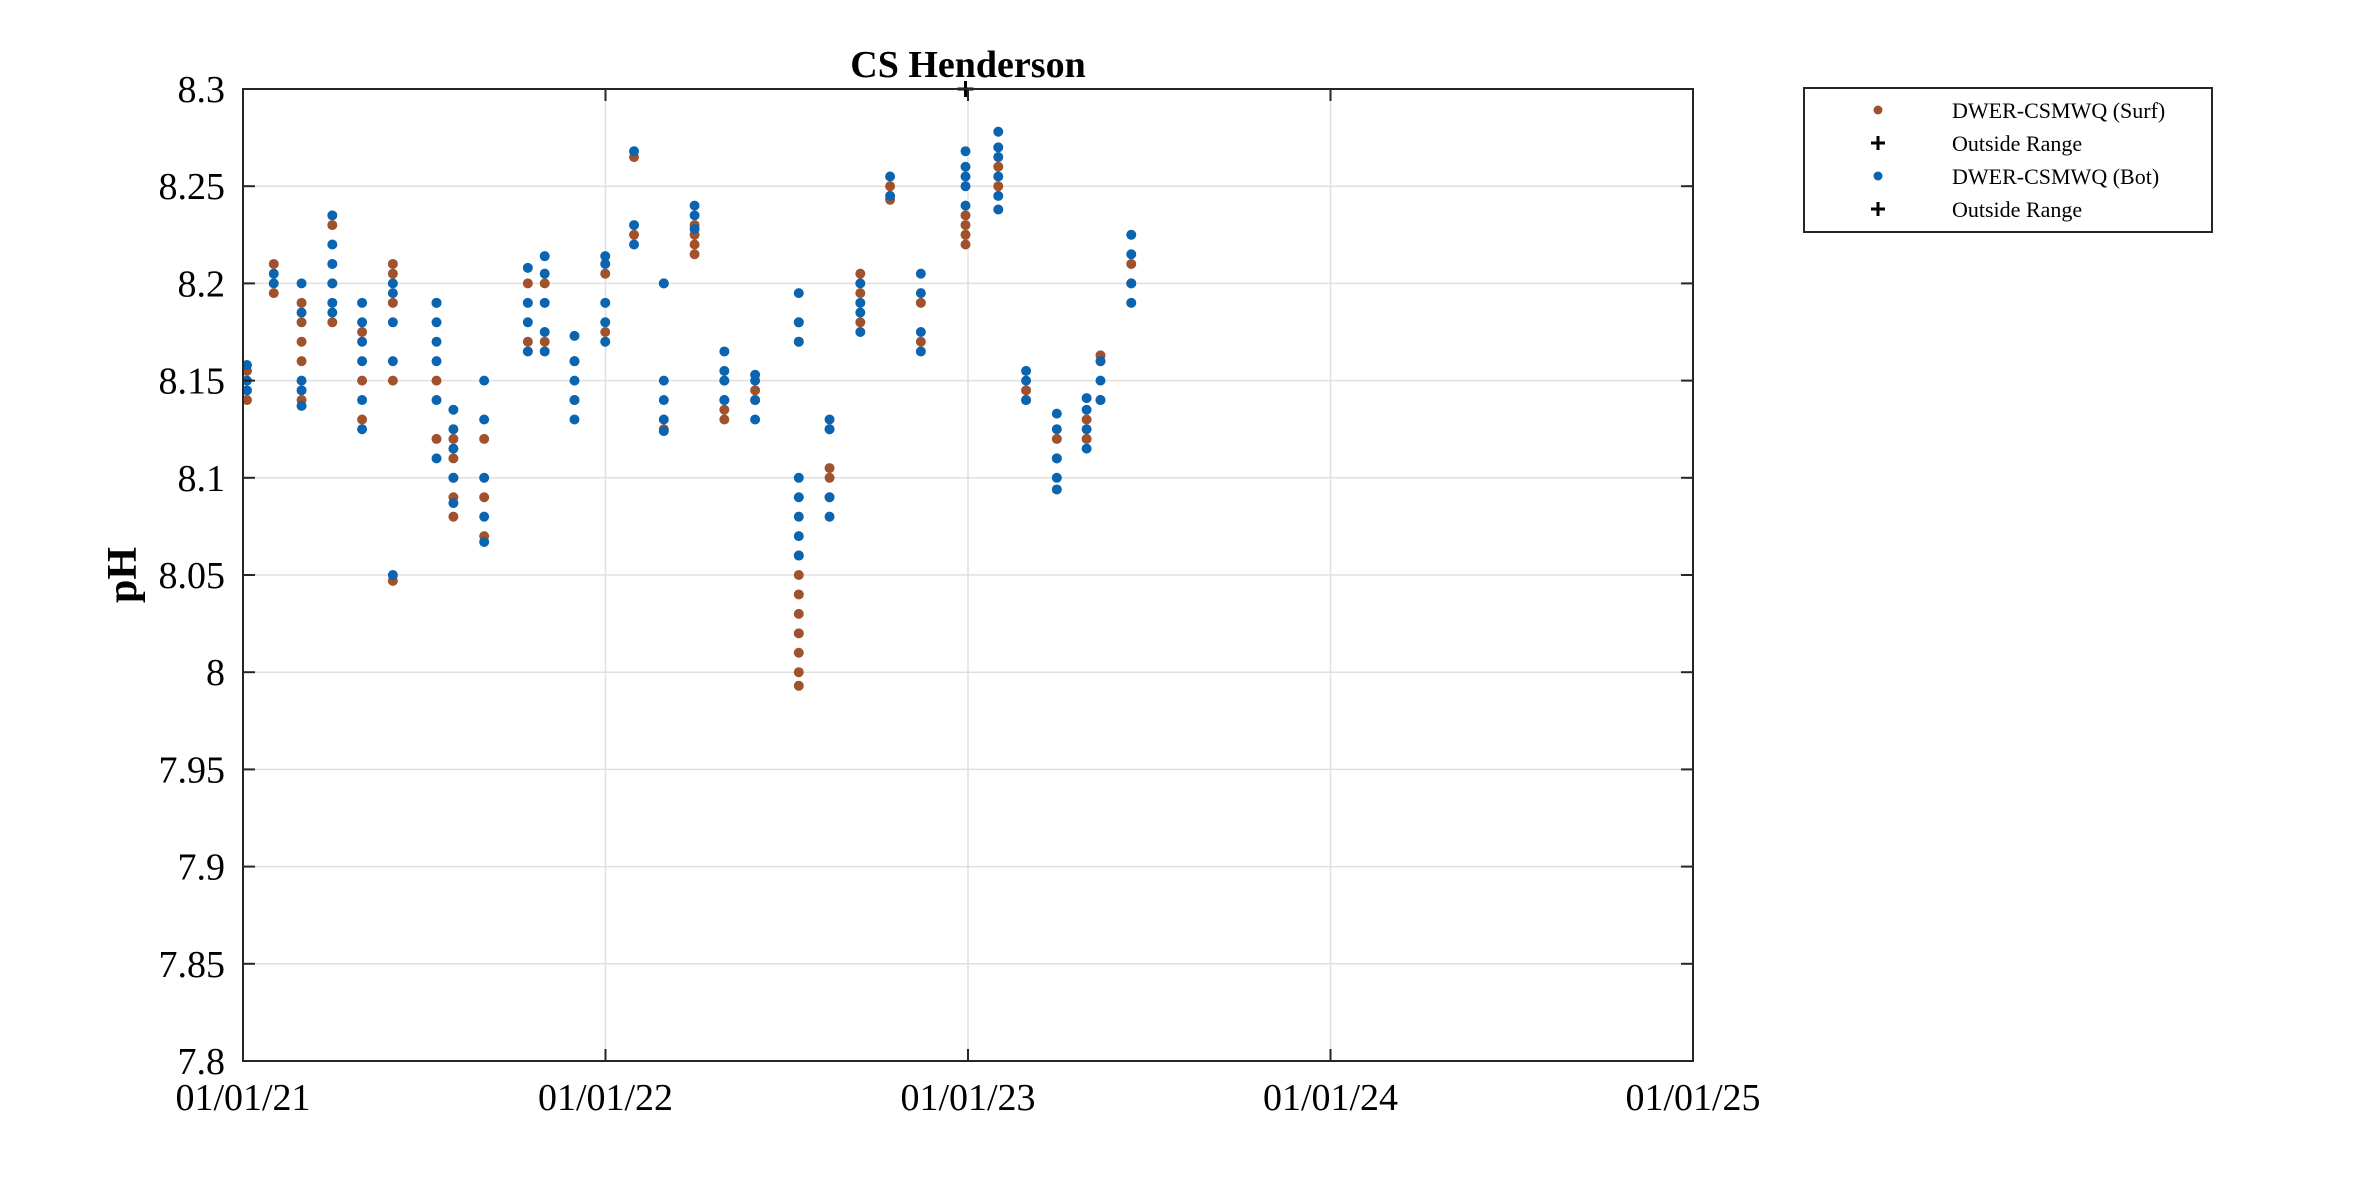 This screenshot has height=1186, width=2362. Describe the element at coordinates (1878, 110) in the screenshot. I see `legend-marker-dot` at that location.